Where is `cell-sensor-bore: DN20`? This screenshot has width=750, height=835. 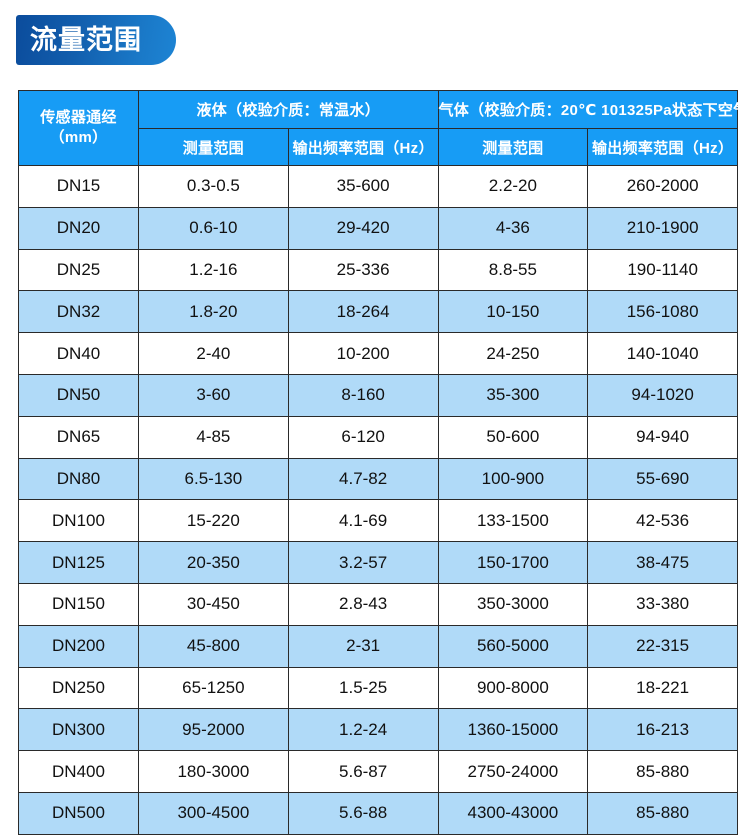 cell-sensor-bore: DN20 is located at coordinates (78, 228).